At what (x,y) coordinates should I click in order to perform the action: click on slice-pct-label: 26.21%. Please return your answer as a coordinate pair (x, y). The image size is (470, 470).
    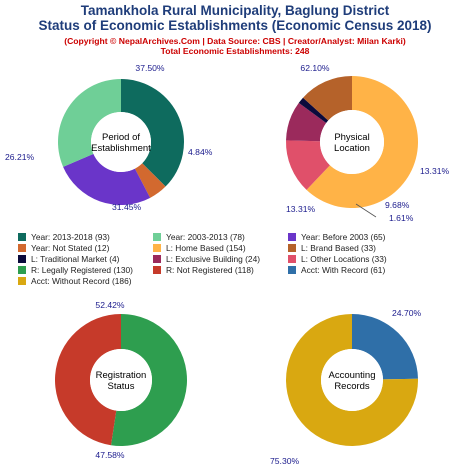
    Looking at the image, I should click on (20, 157).